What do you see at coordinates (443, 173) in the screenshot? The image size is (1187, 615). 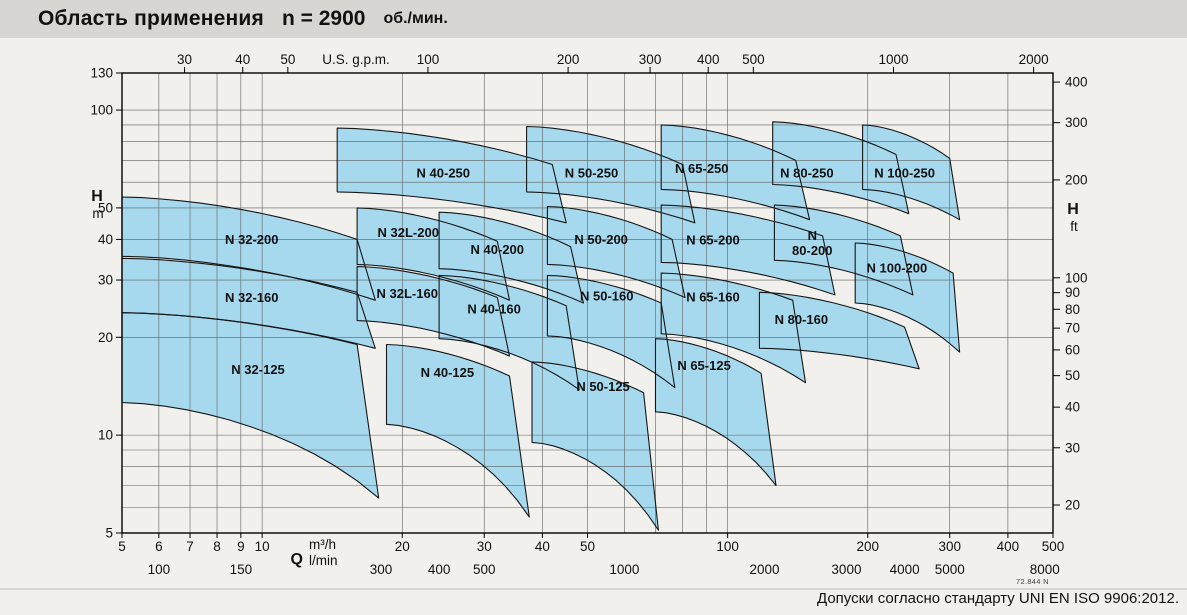 I see `region-label-n-40-250: N 40-250` at bounding box center [443, 173].